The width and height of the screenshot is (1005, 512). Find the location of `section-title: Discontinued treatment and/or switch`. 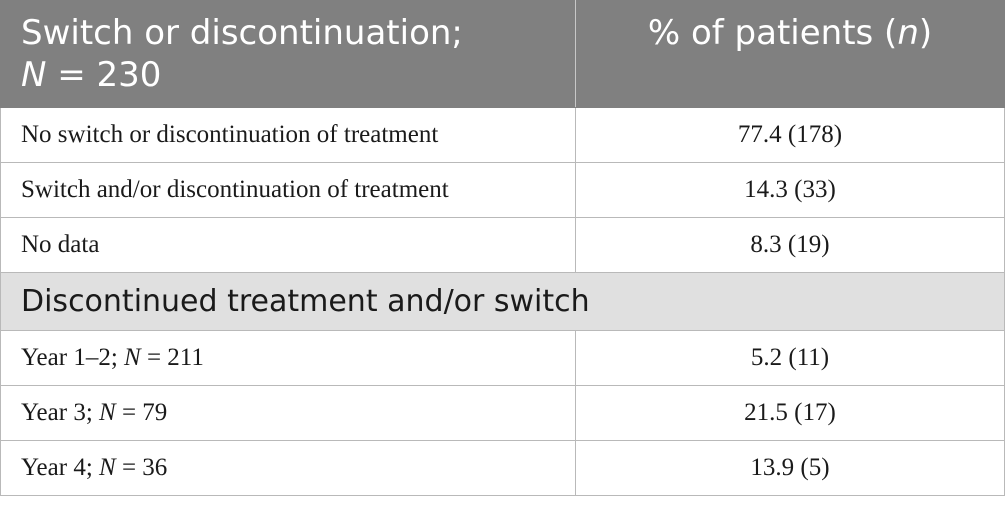

section-title: Discontinued treatment and/or switch is located at coordinates (502, 301).